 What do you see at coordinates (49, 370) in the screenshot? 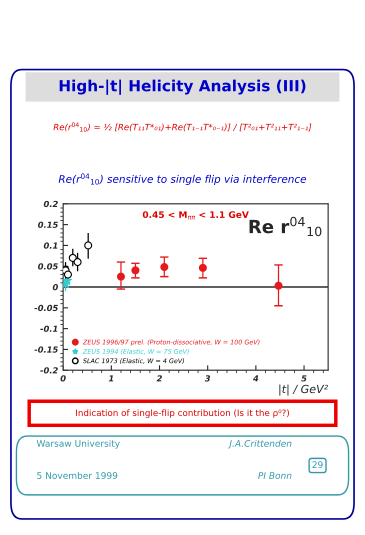
I see `y-tick-label: -0.2` at bounding box center [49, 370].